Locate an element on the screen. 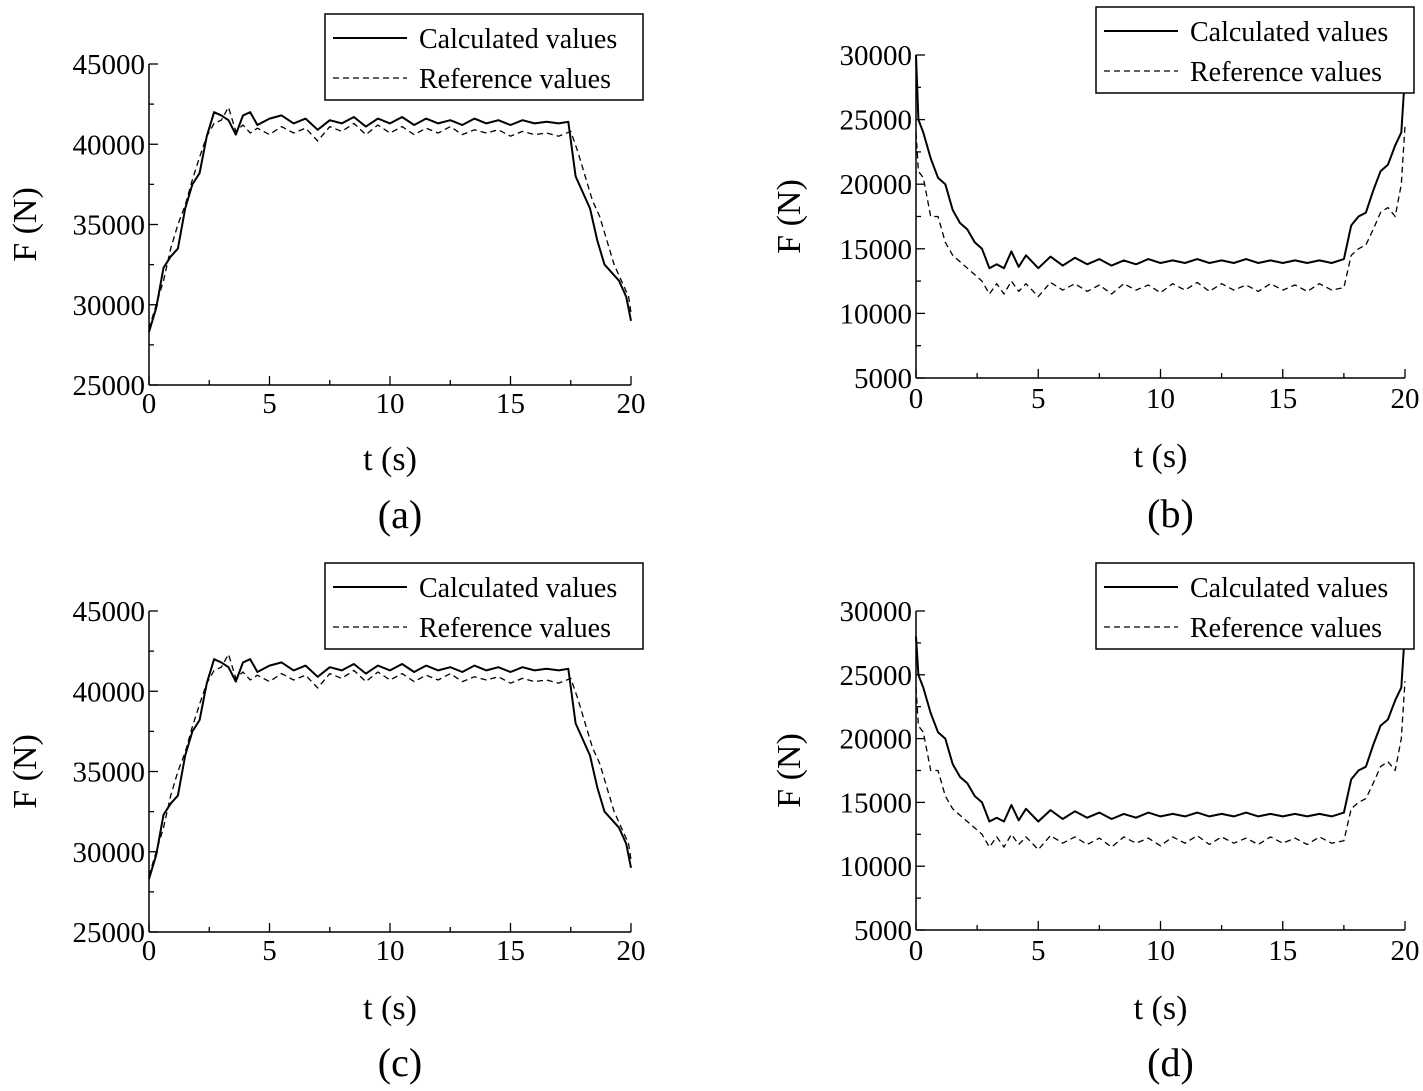 Image resolution: width=1423 pixels, height=1091 pixels. panel-label: (b) is located at coordinates (1170, 513).